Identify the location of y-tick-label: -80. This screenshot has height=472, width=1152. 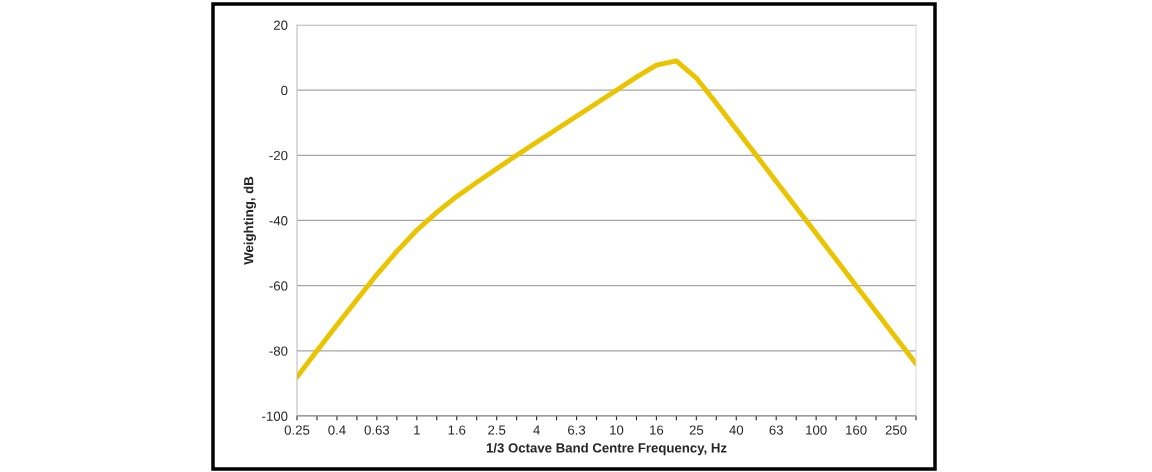
(278, 351).